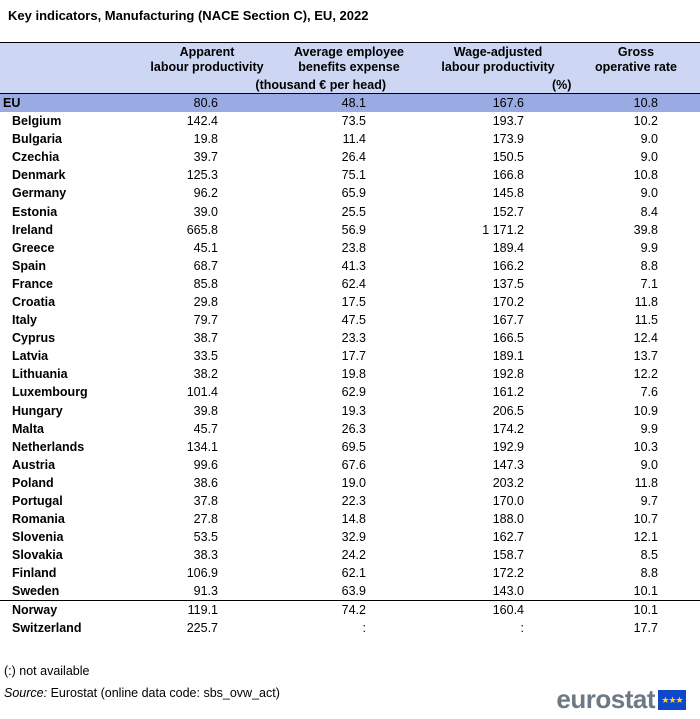 The width and height of the screenshot is (700, 719). I want to click on row-value: 17.7, so click(645, 628).